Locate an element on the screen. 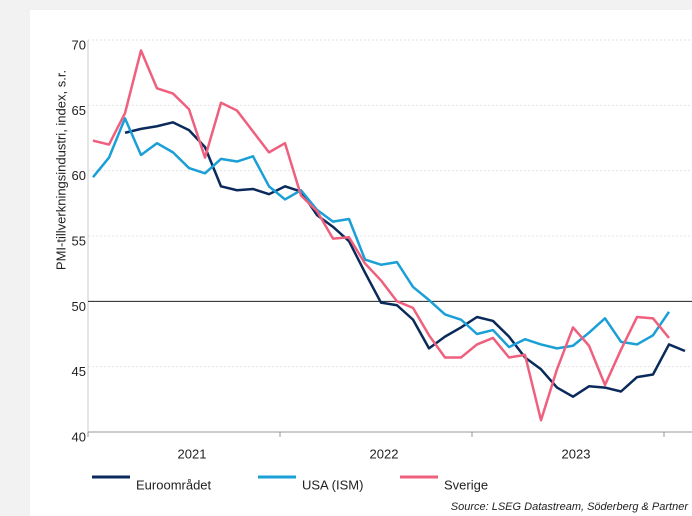 The height and width of the screenshot is (516, 692). x-tick-label: 2023 is located at coordinates (576, 453).